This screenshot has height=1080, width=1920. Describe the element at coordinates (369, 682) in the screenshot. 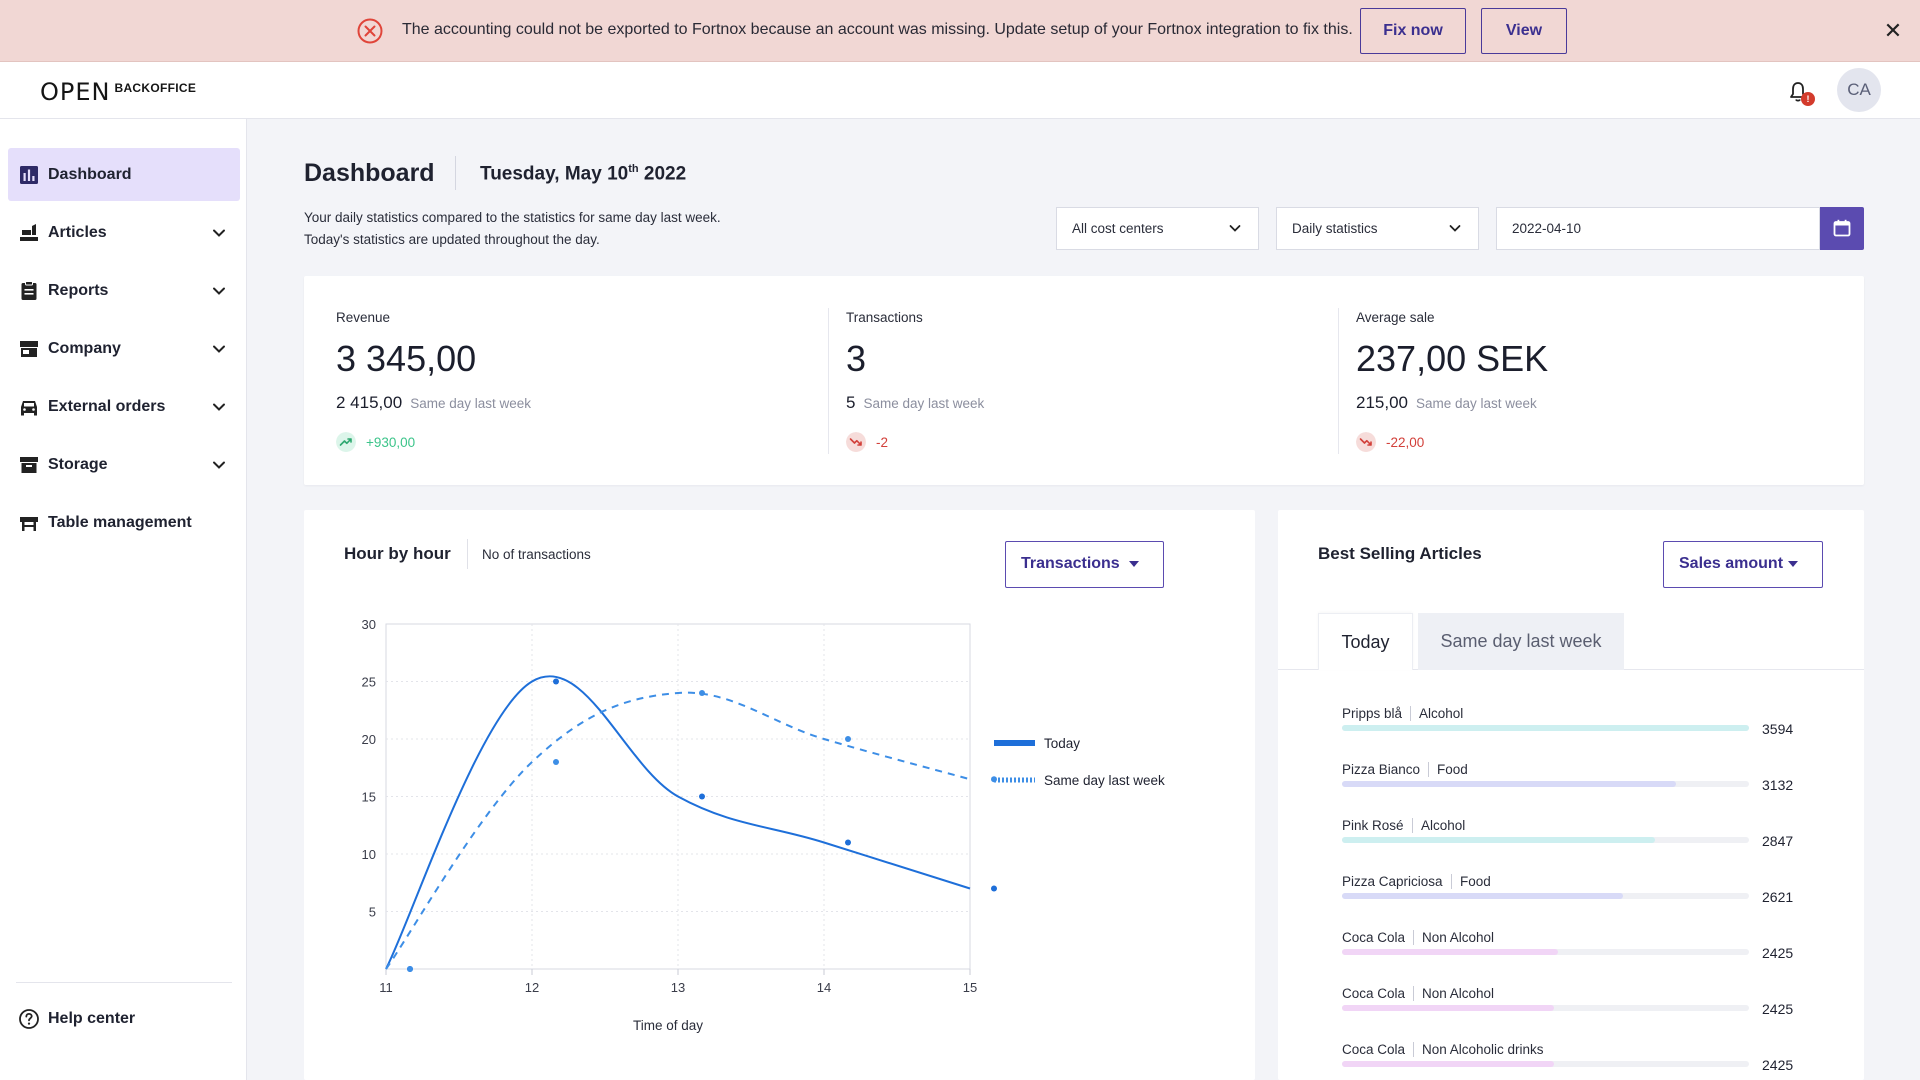

I see `y-tick-label: 25` at that location.